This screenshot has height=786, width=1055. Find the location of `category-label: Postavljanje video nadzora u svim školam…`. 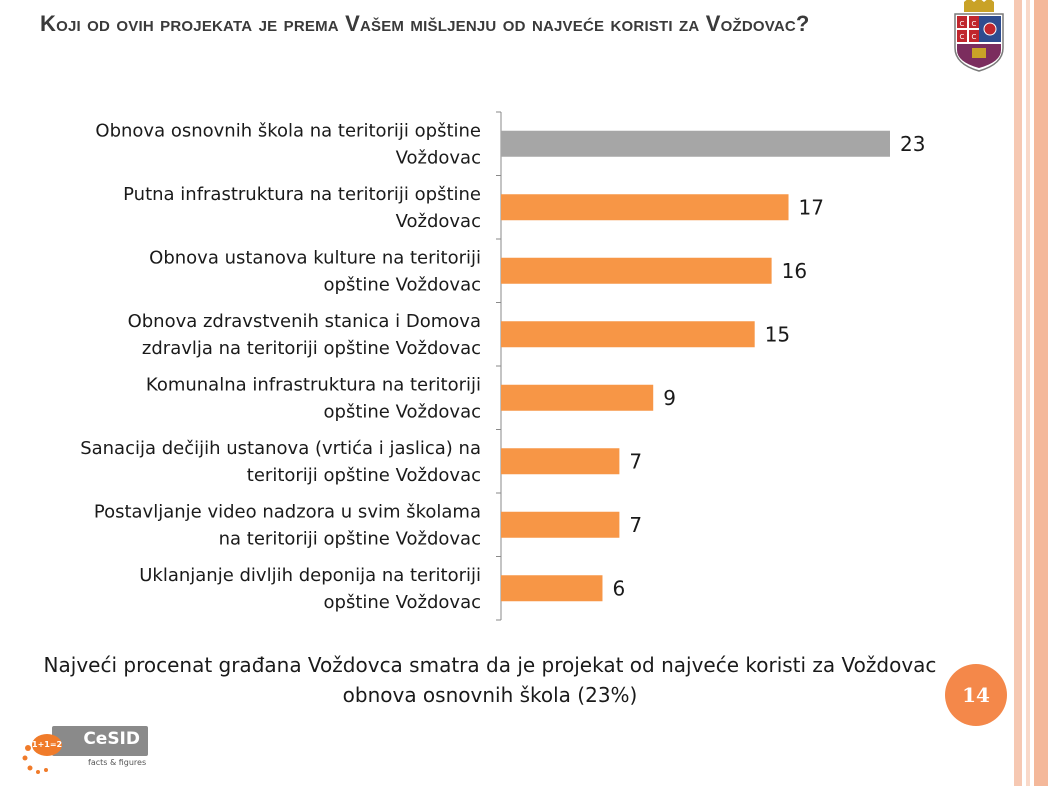

category-label: Postavljanje video nadzora u svim školam… is located at coordinates (287, 511).